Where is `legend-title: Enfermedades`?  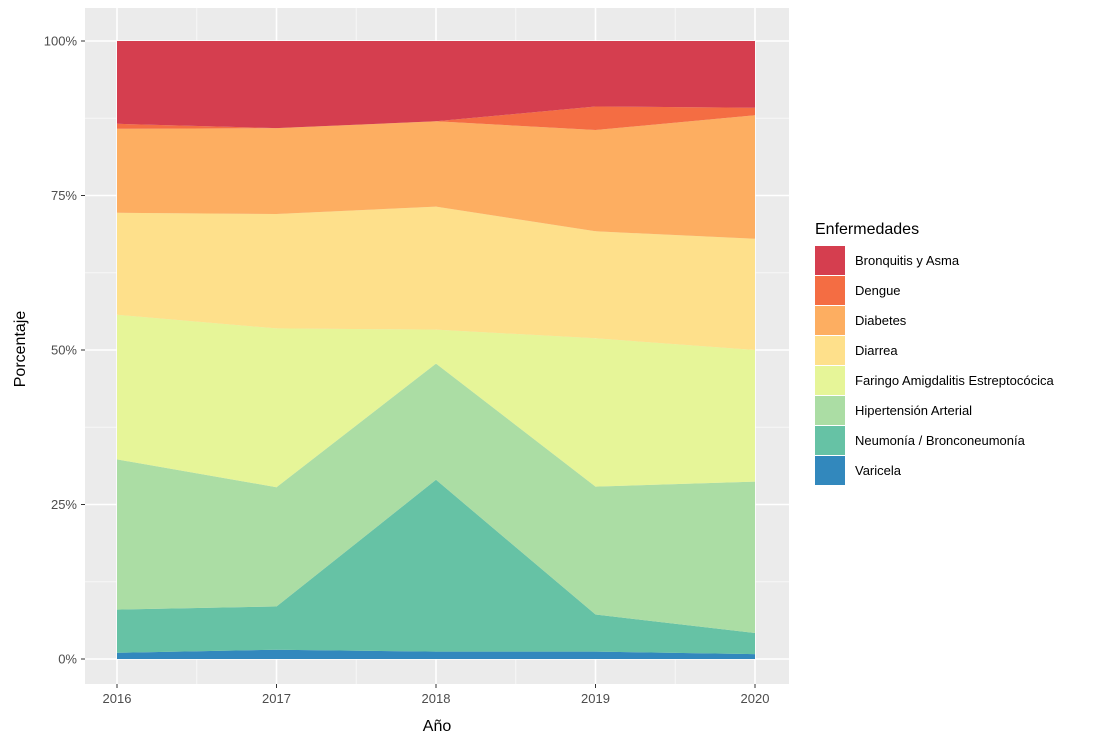
legend-title: Enfermedades is located at coordinates (867, 229).